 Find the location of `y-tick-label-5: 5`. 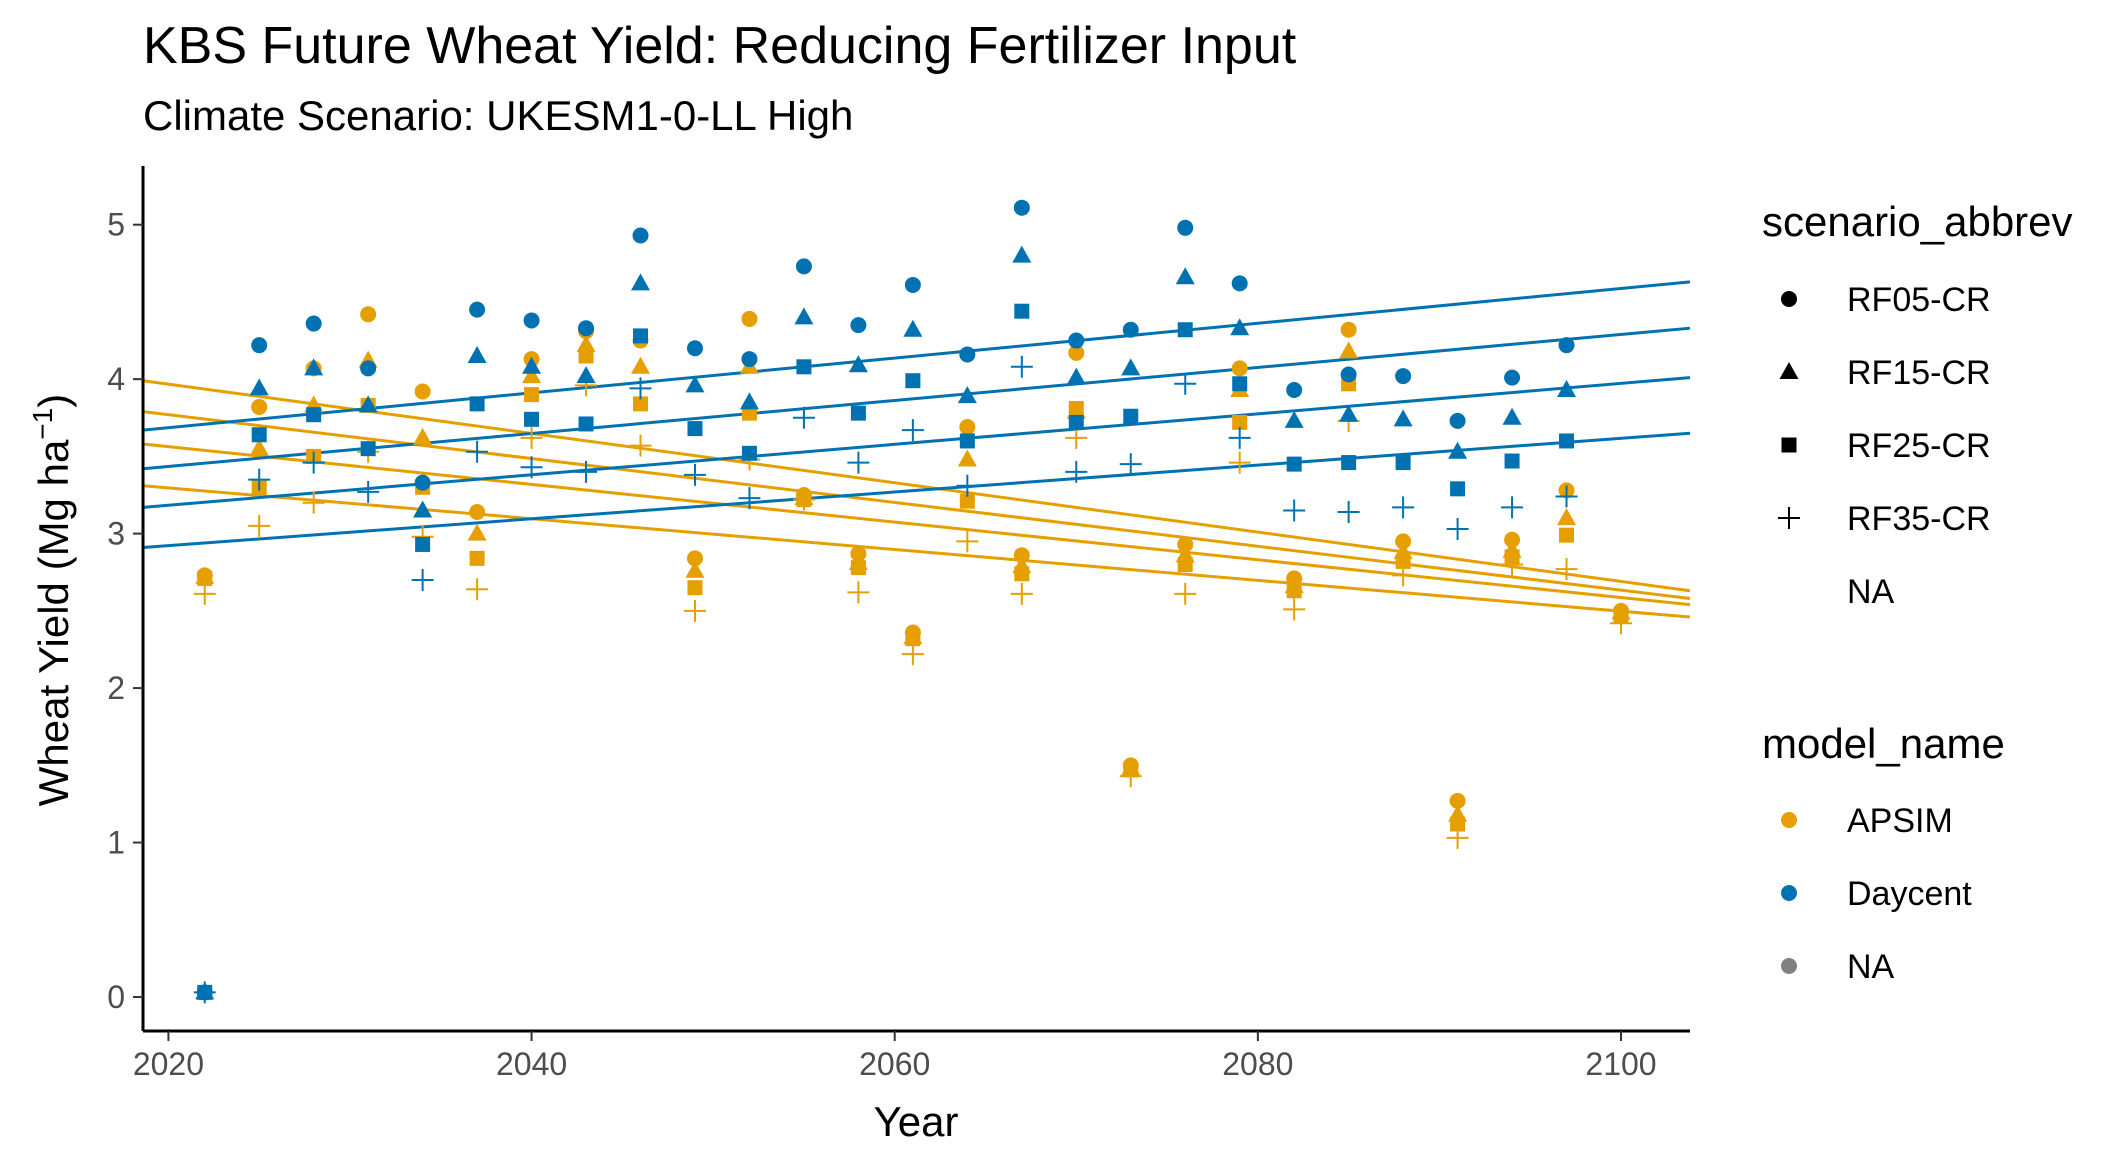

y-tick-label-5: 5 is located at coordinates (116, 225).